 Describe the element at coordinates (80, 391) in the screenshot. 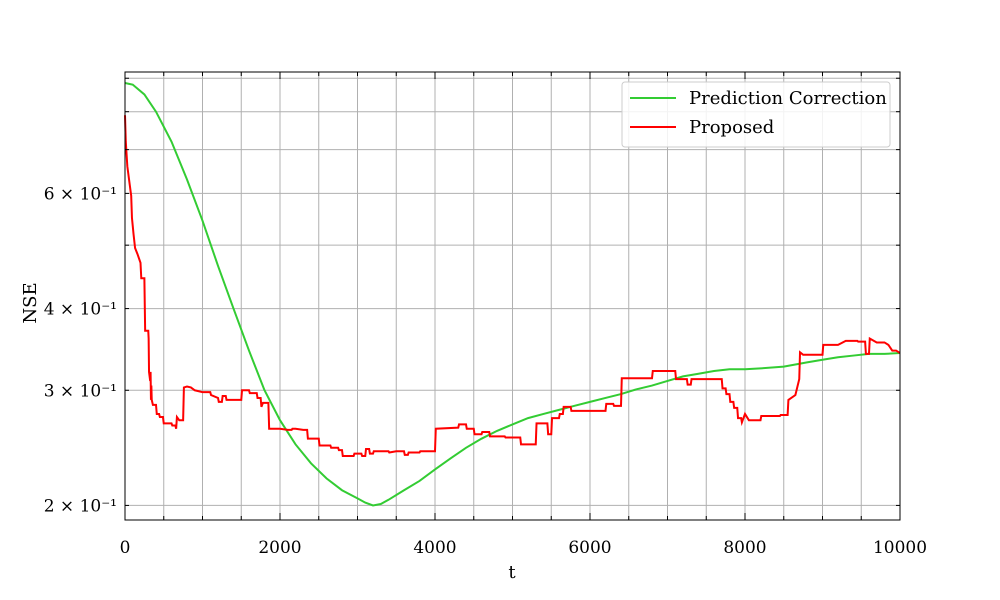

I see `y-tick-label: 3 × 10⁻¹` at that location.